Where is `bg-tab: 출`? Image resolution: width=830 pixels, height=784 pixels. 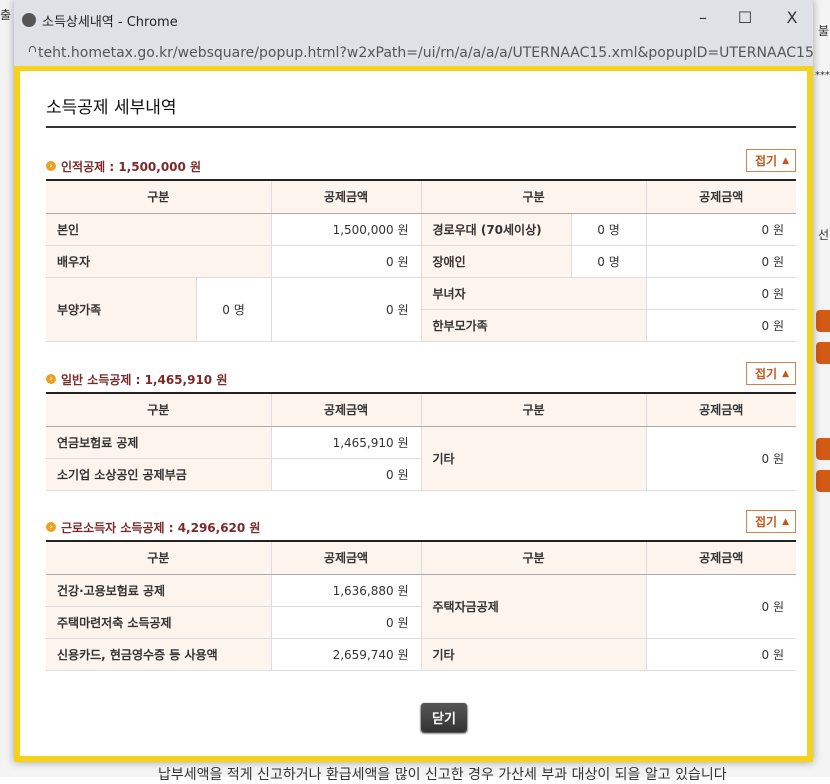 bg-tab: 출 is located at coordinates (6, 15).